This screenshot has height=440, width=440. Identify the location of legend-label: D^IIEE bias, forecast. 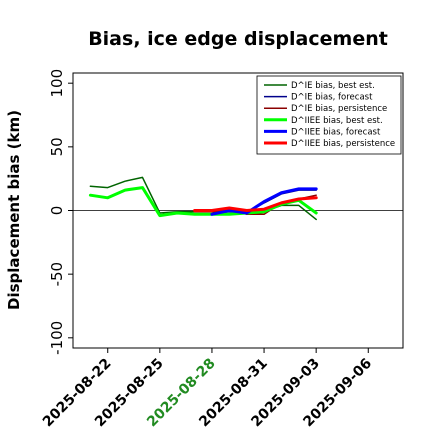
(336, 132).